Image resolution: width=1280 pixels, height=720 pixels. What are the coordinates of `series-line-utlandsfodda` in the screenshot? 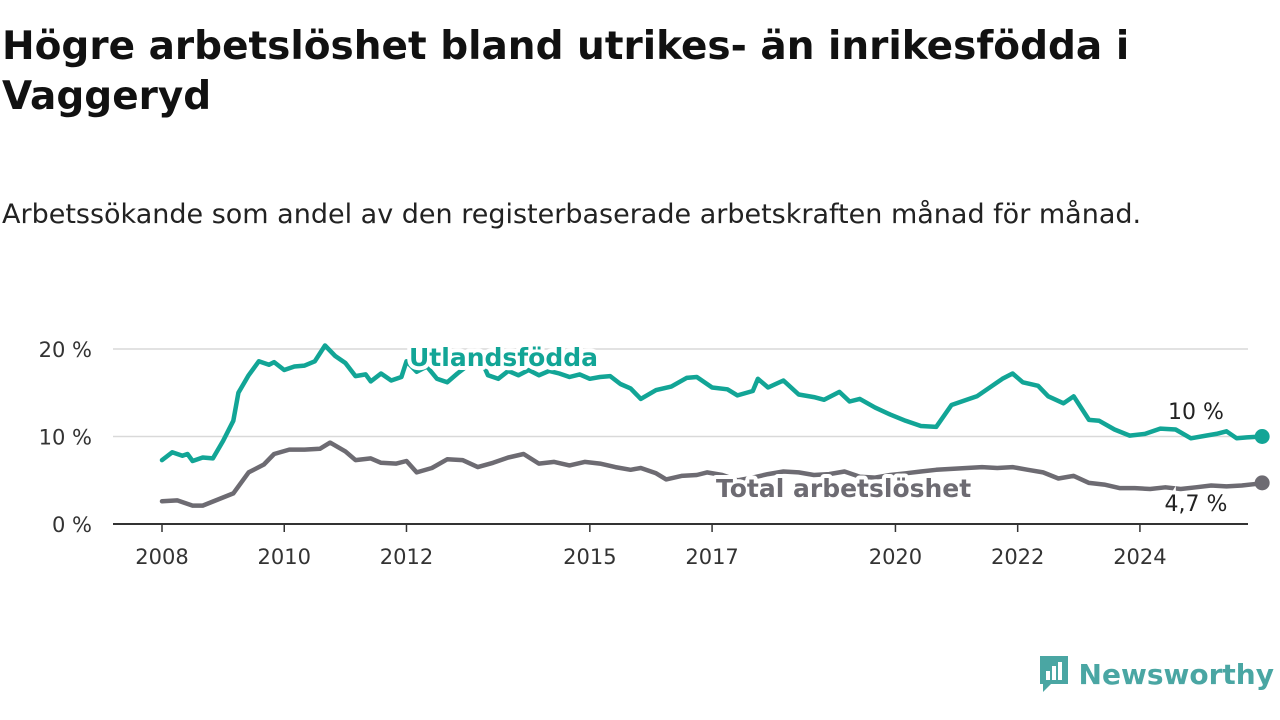 It's located at (712, 403).